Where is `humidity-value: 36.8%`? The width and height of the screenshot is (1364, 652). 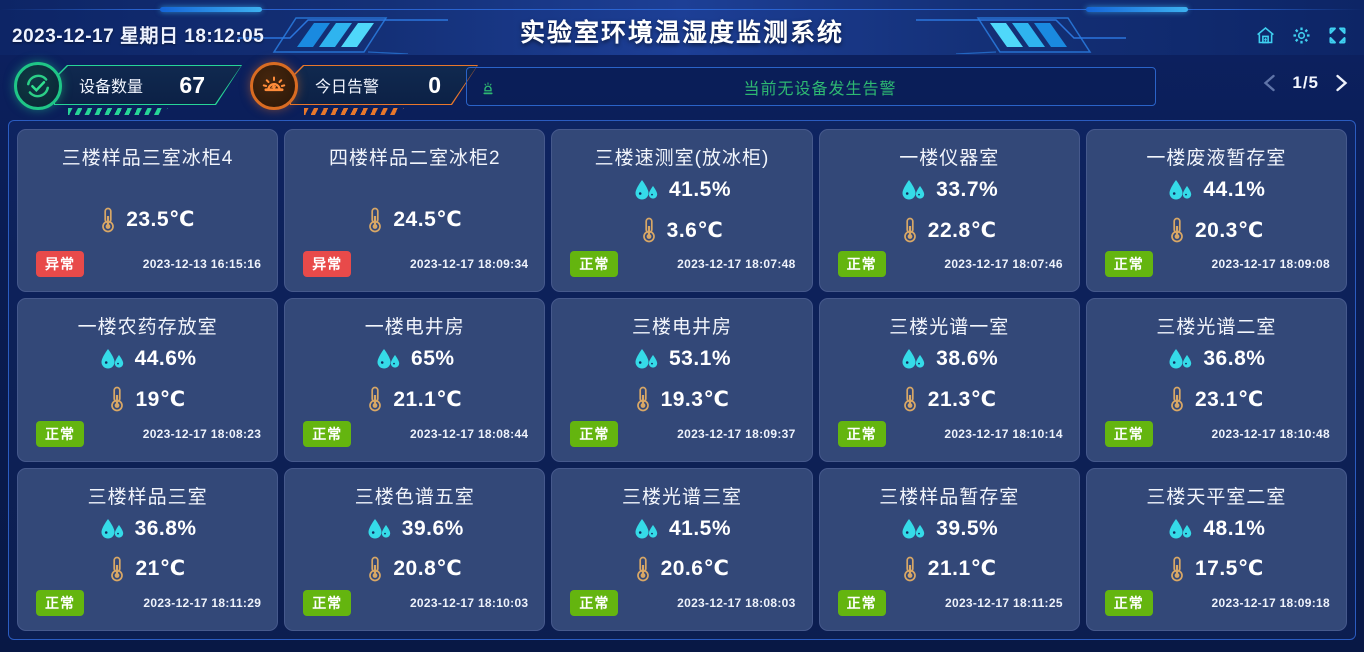
humidity-value: 36.8% is located at coordinates (165, 528).